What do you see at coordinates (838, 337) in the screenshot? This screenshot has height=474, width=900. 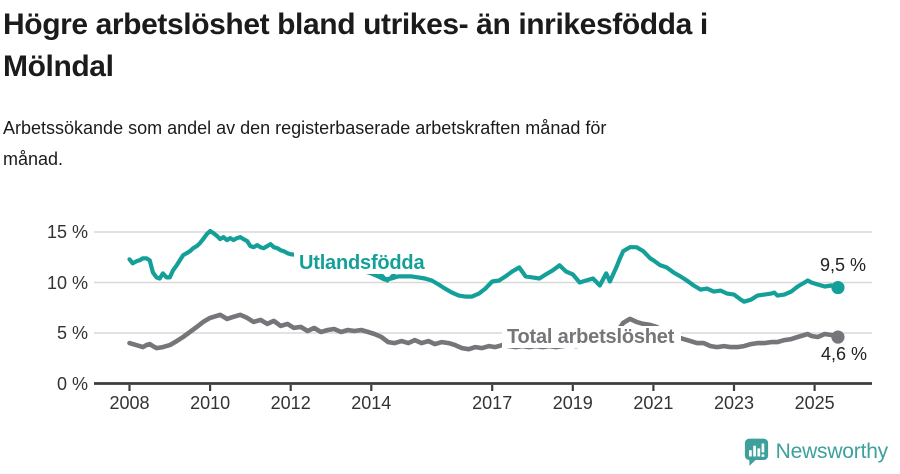 I see `series-end-dot-total-arbetsloshet` at bounding box center [838, 337].